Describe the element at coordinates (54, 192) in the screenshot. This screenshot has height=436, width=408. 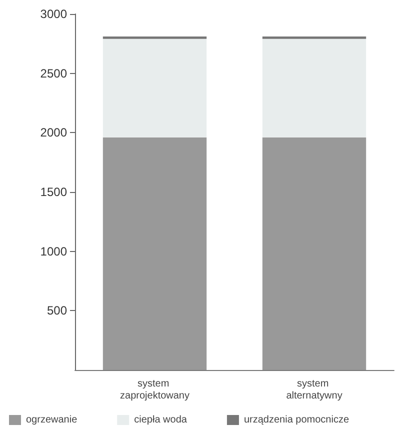
I see `y-tick-label: 1500` at that location.